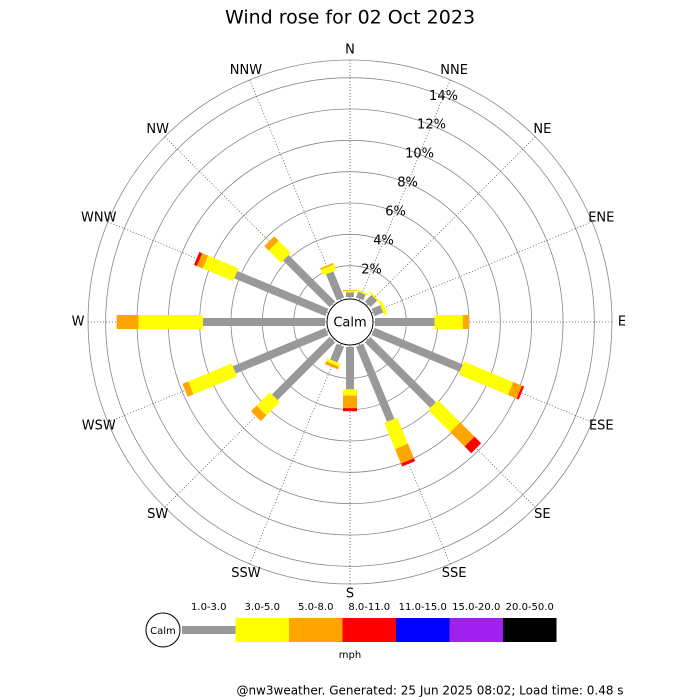 Image resolution: width=700 pixels, height=700 pixels. I want to click on r-tick-label: 6%, so click(395, 212).